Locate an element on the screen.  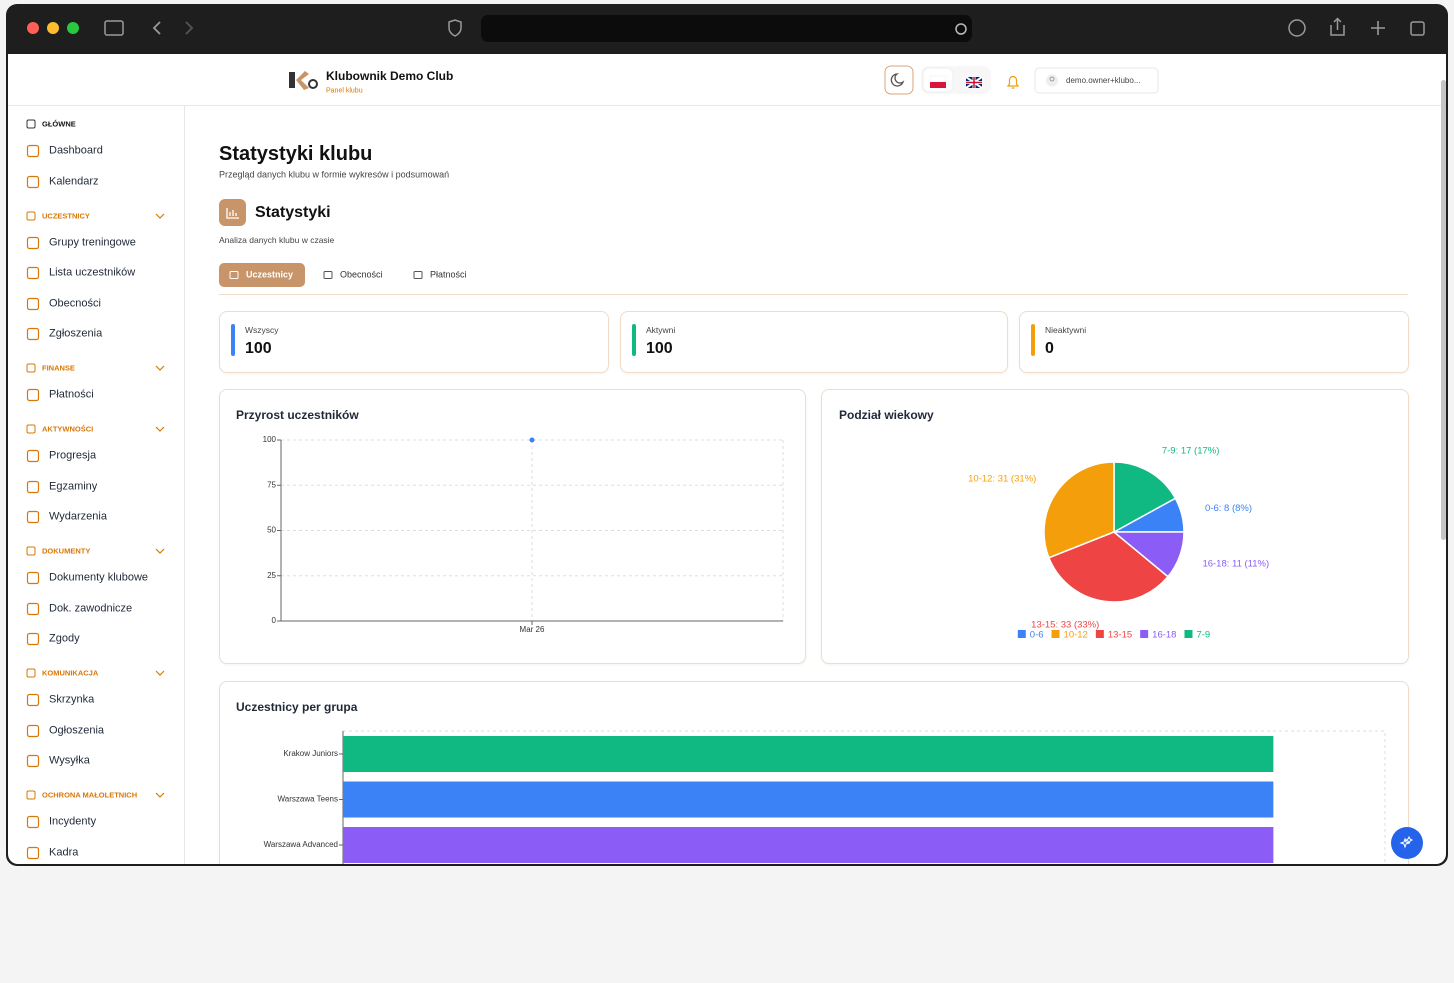
stat-accent is located at coordinates (1033, 340).